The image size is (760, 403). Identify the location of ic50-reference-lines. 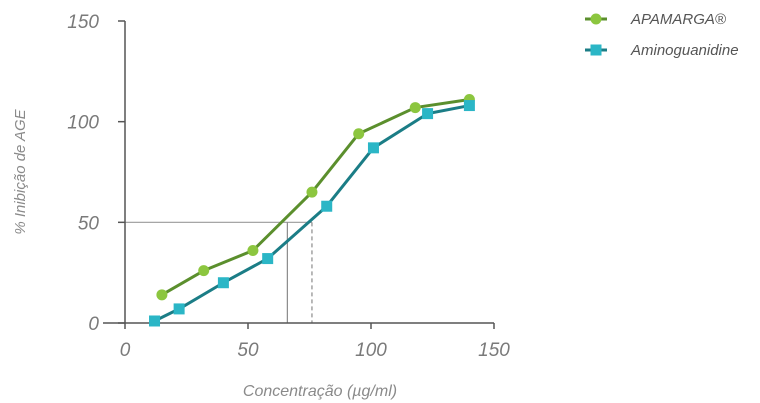
(219, 272).